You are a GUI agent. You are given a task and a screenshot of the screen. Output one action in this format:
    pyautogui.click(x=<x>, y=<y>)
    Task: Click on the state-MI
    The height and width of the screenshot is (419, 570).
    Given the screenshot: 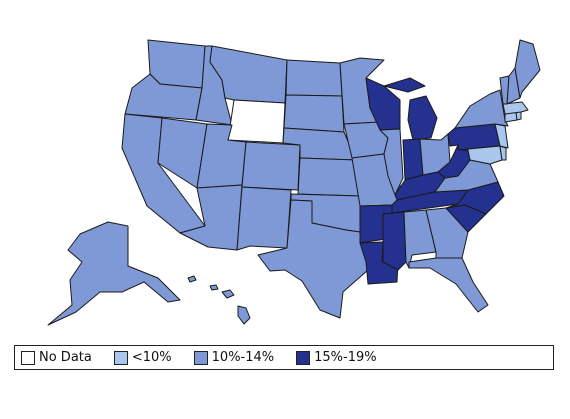 What is the action you would take?
    pyautogui.click(x=410, y=109)
    